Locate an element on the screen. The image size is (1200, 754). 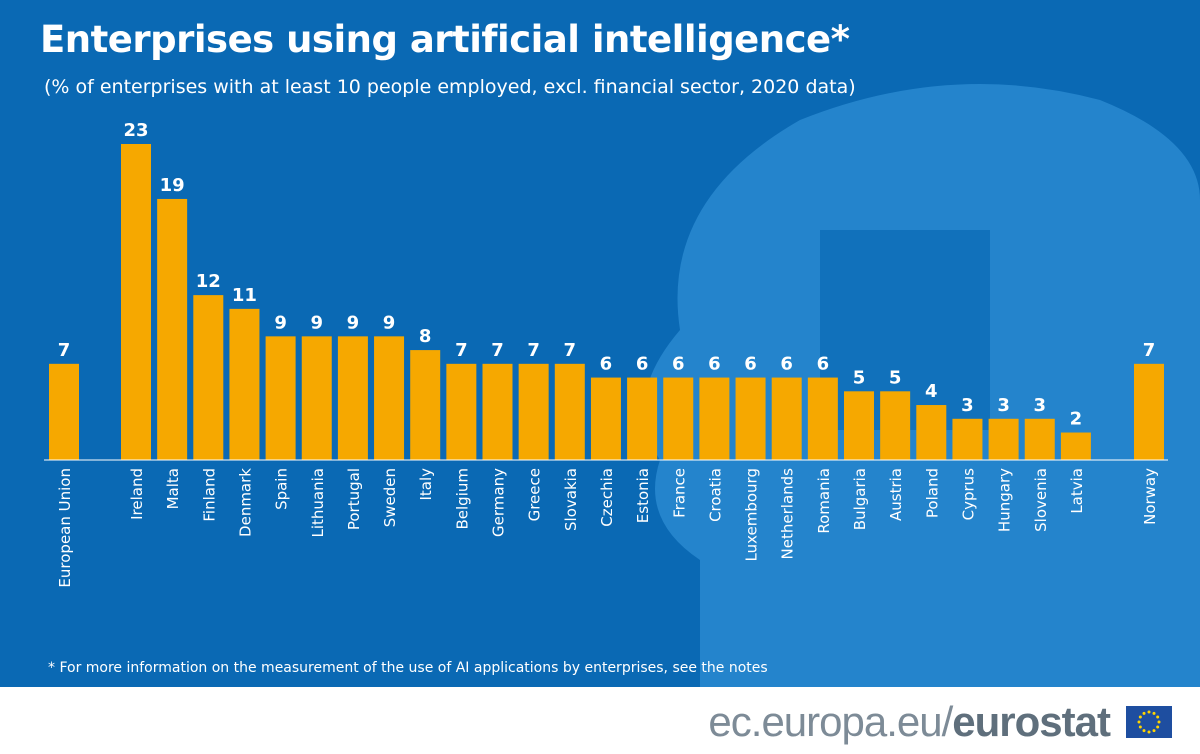
category-label: Lithuania is located at coordinates (318, 502).